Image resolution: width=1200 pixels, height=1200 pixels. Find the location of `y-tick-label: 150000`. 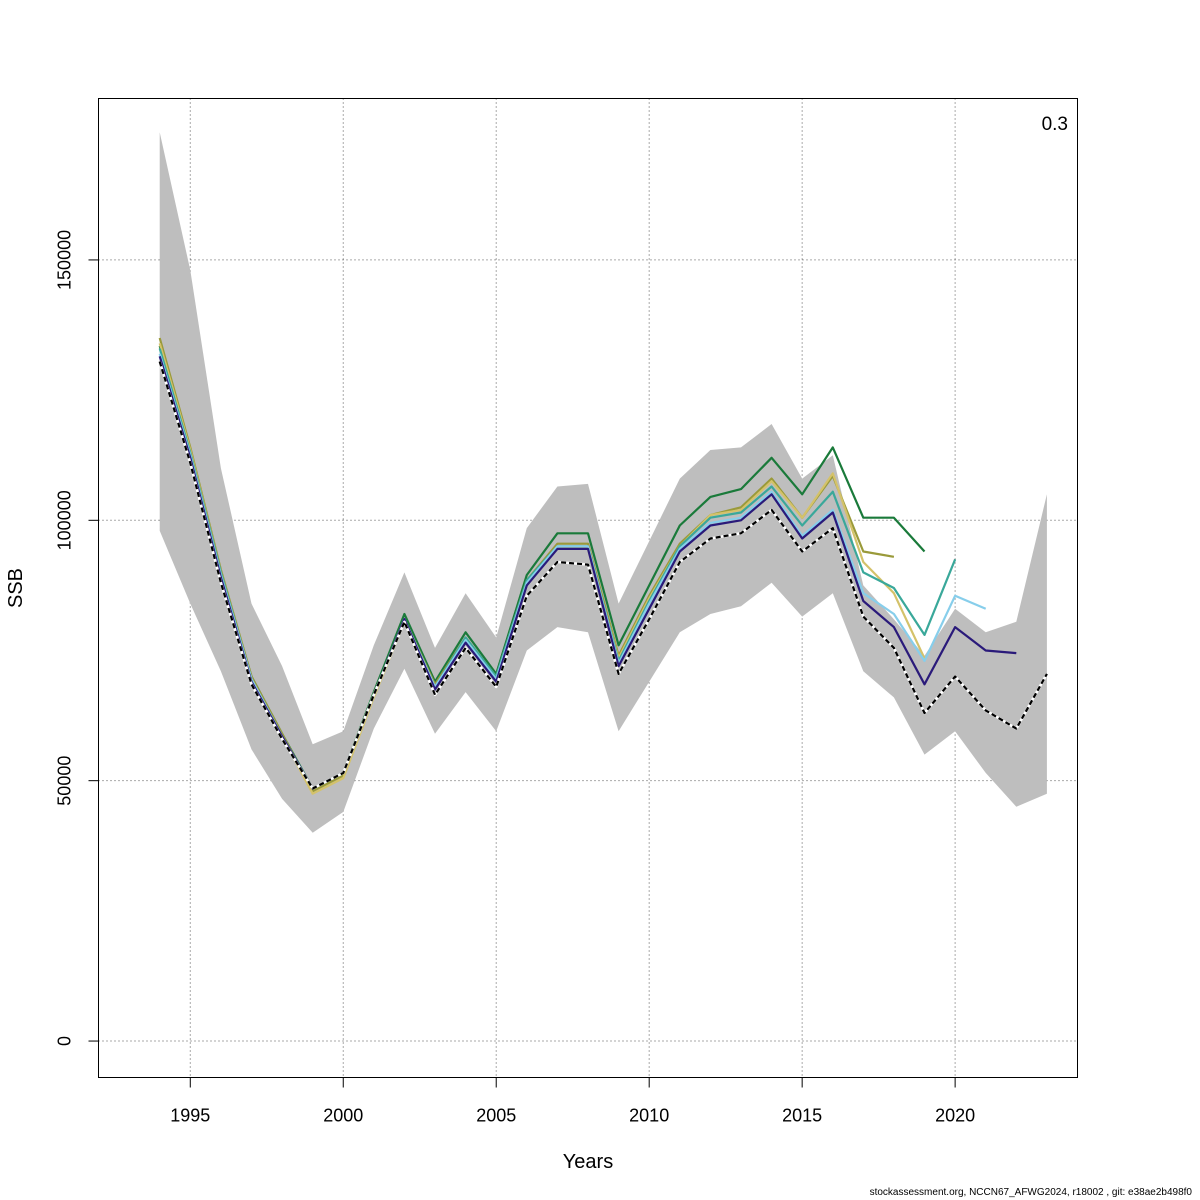

y-tick-label: 150000 is located at coordinates (65, 260).